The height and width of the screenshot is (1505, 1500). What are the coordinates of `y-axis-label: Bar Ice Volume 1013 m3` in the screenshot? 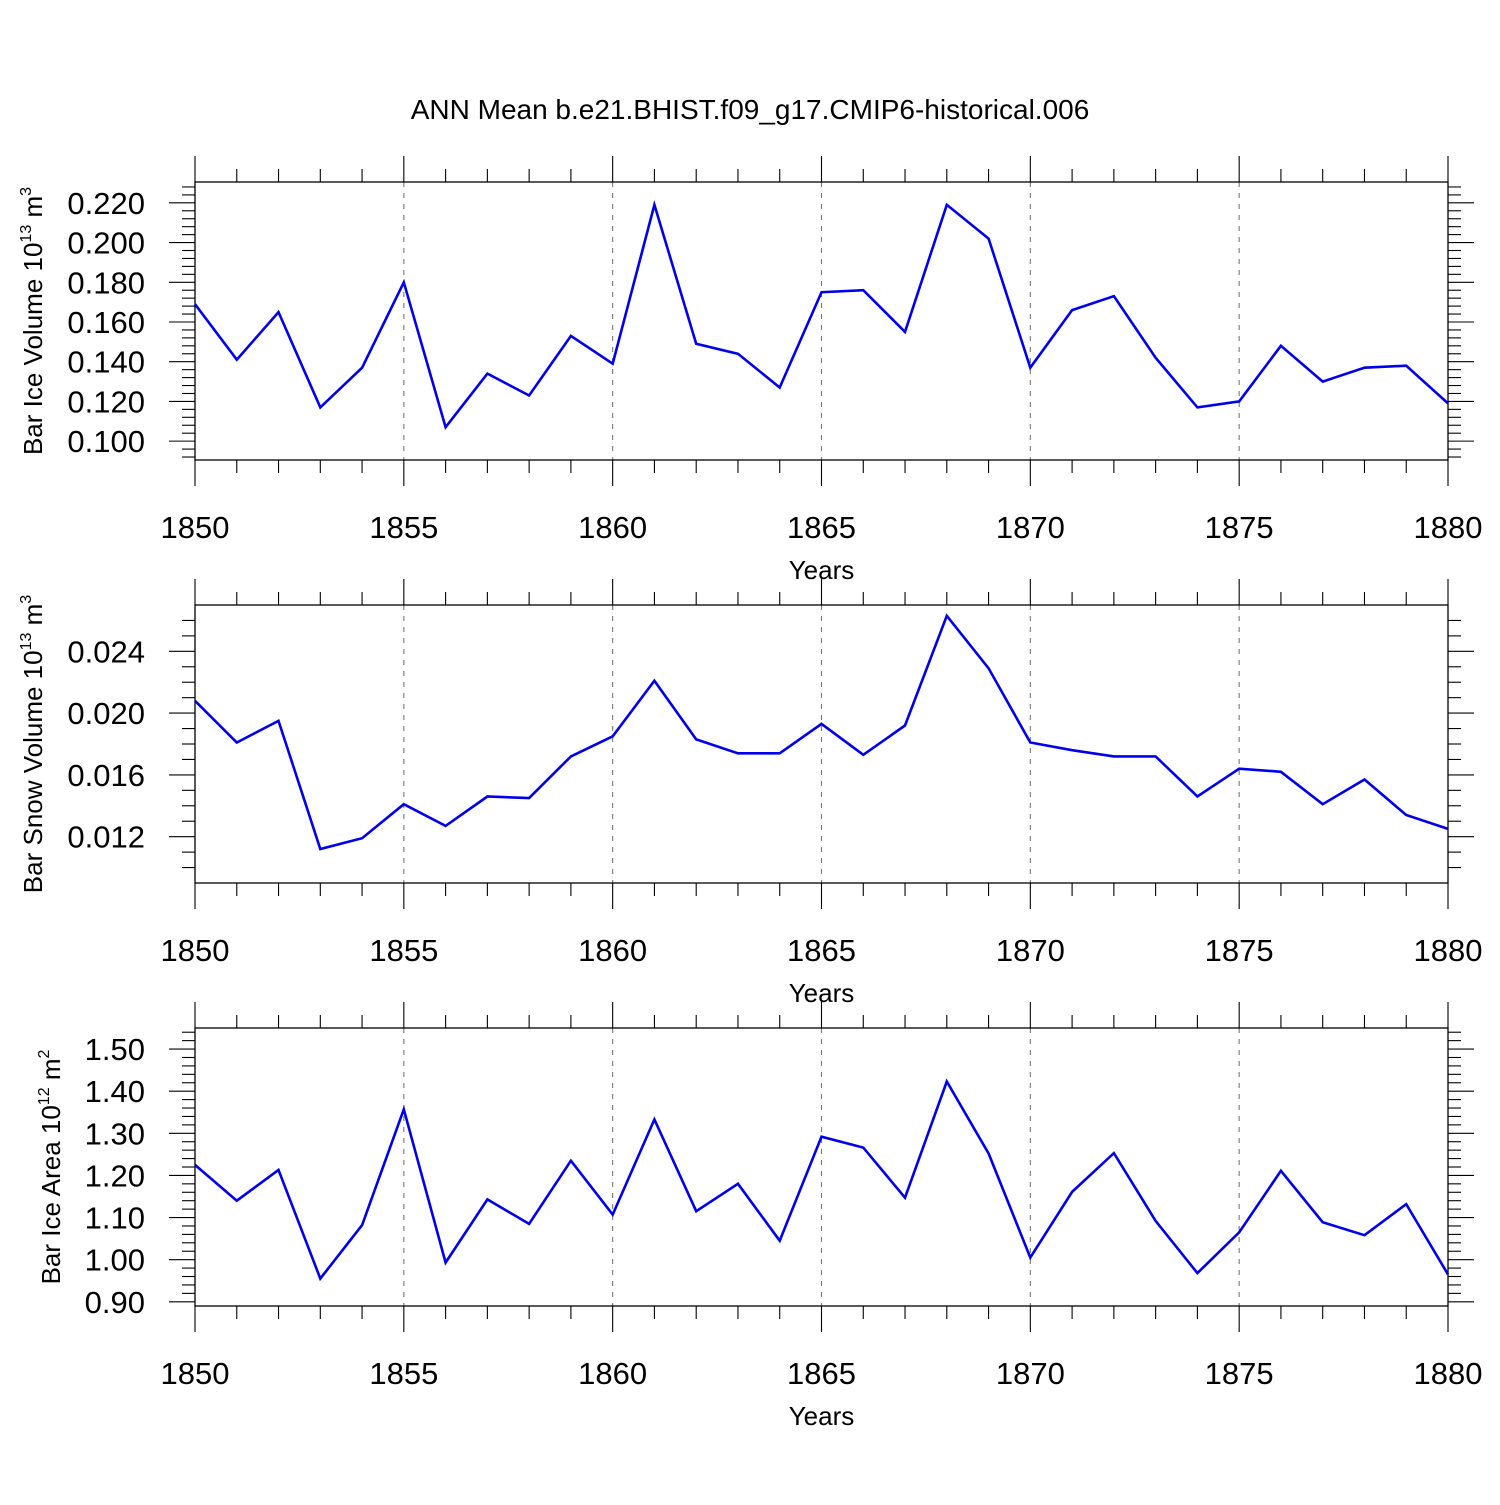 It's located at (33, 321).